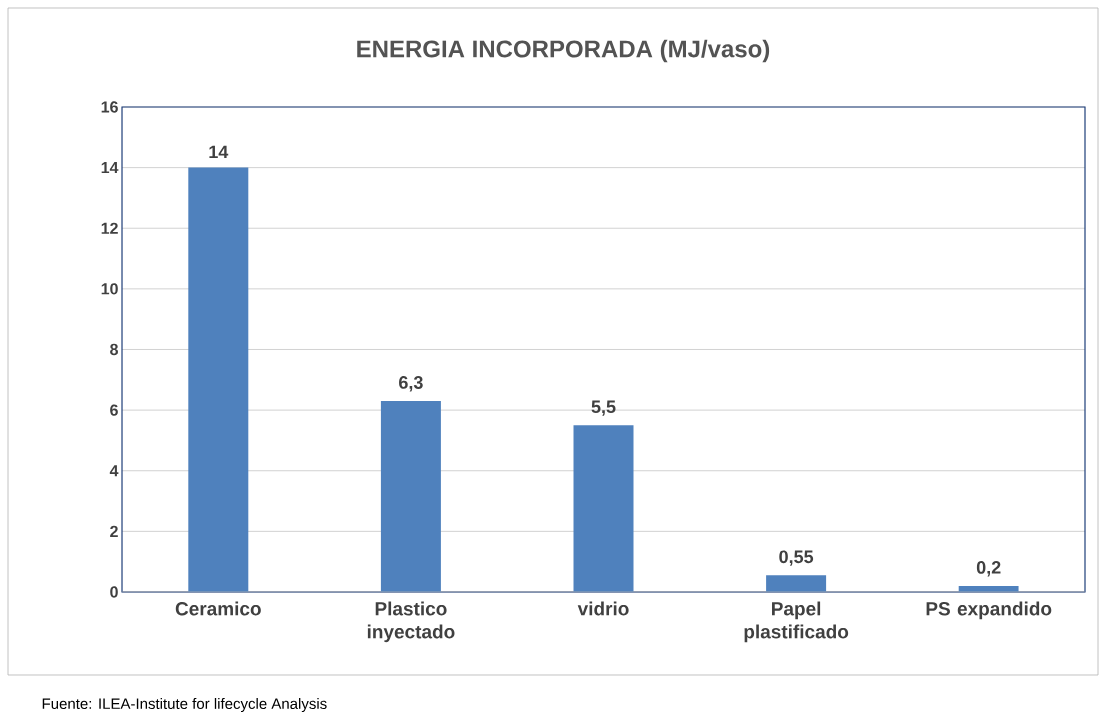  I want to click on data-label: 5,5, so click(603, 408).